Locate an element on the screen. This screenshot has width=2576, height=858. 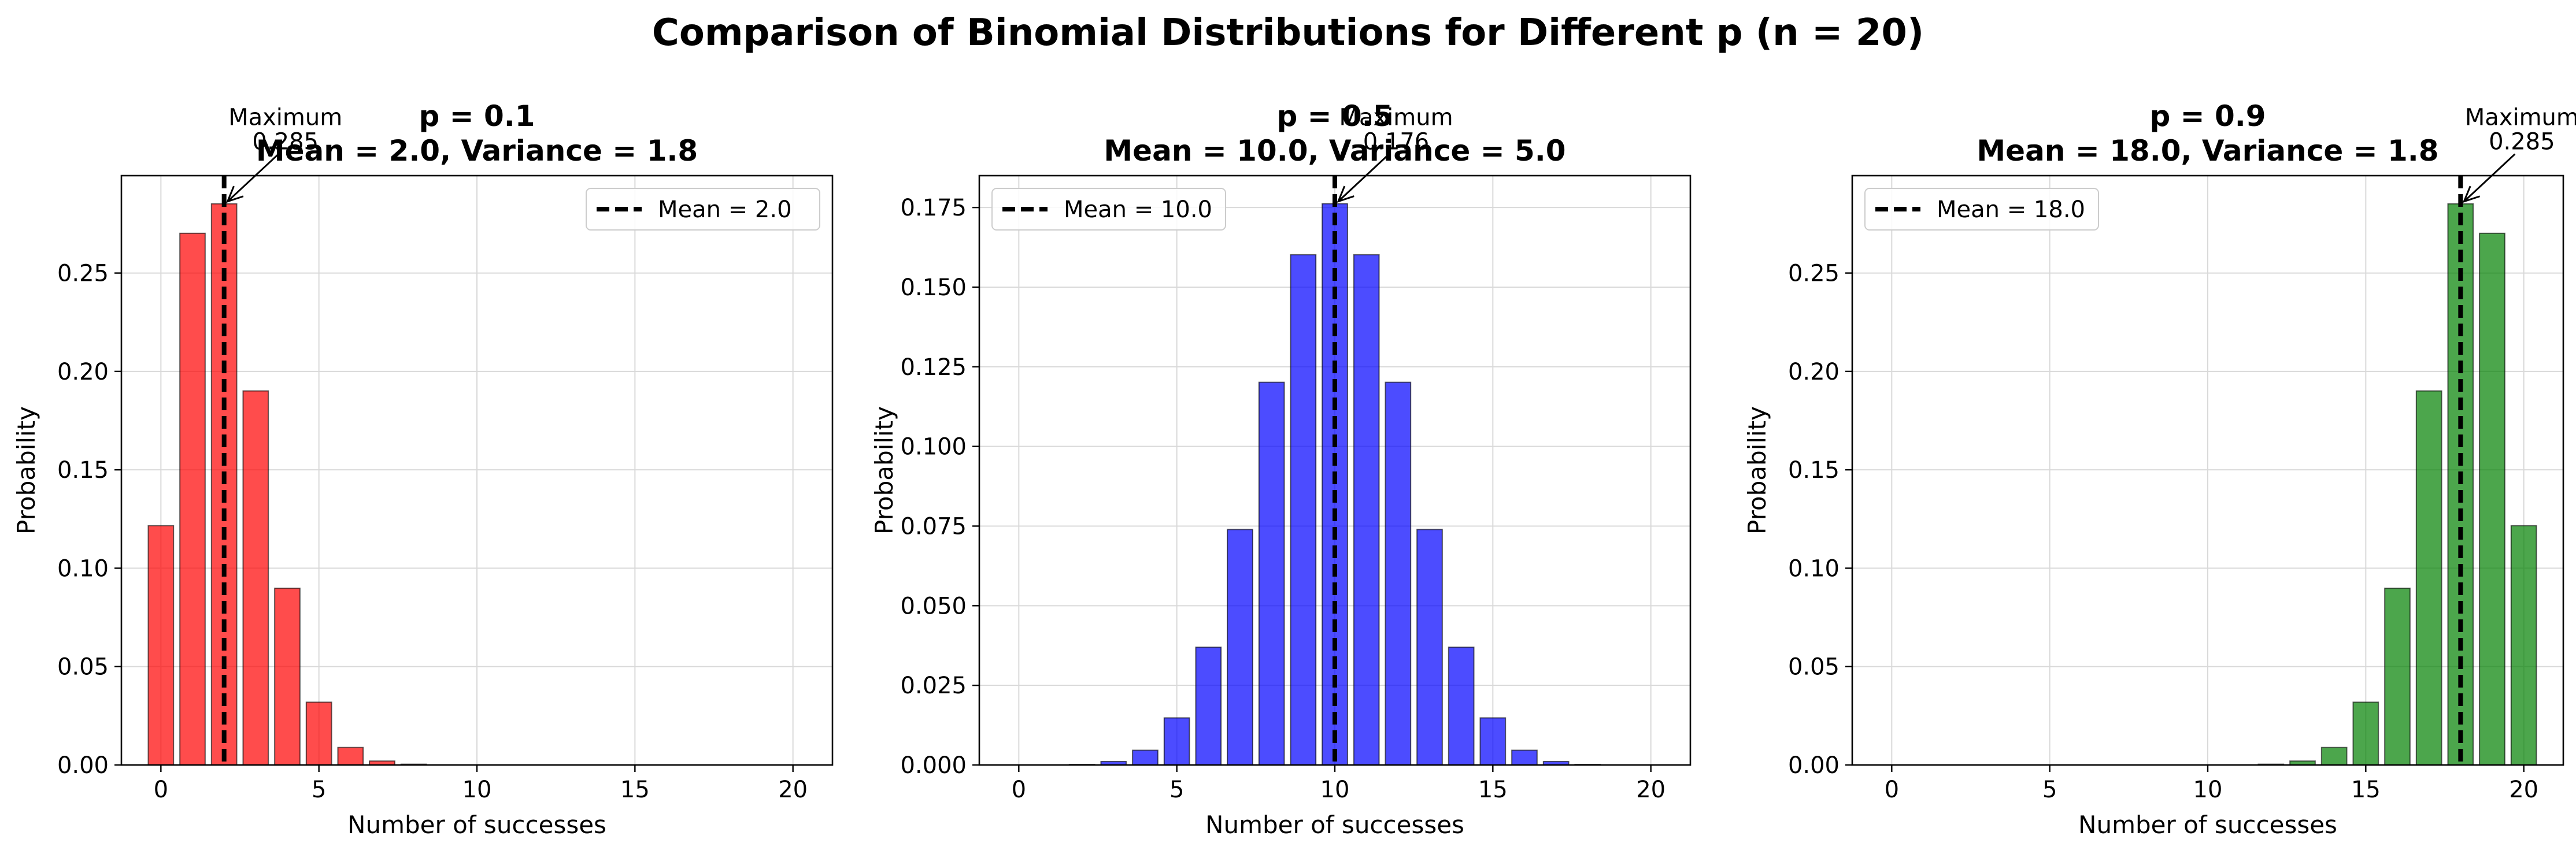
y-tick-label: 0.150 is located at coordinates (933, 287).